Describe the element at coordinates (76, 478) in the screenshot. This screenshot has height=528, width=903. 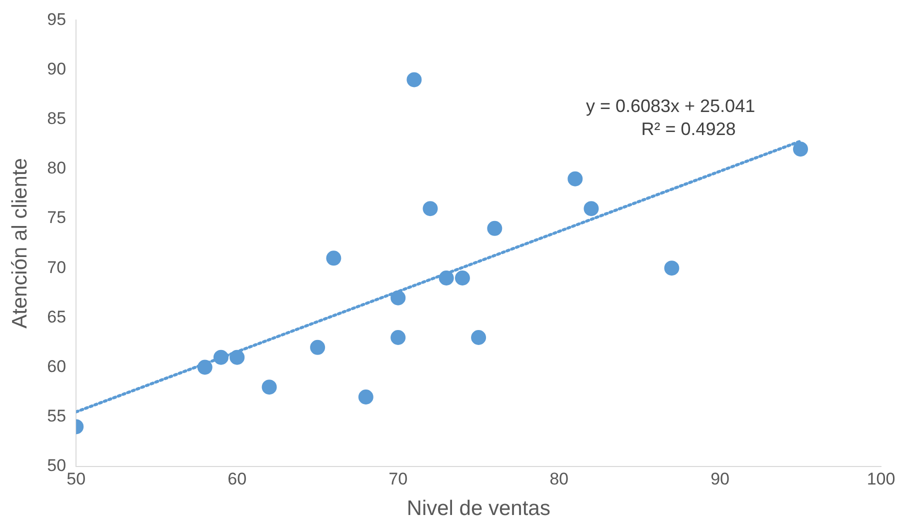
I see `x-tick-label: 50` at that location.